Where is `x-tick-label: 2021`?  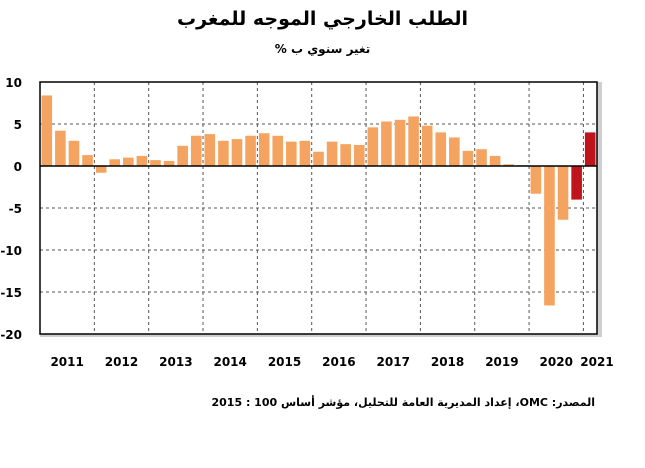 x-tick-label: 2021 is located at coordinates (596, 362).